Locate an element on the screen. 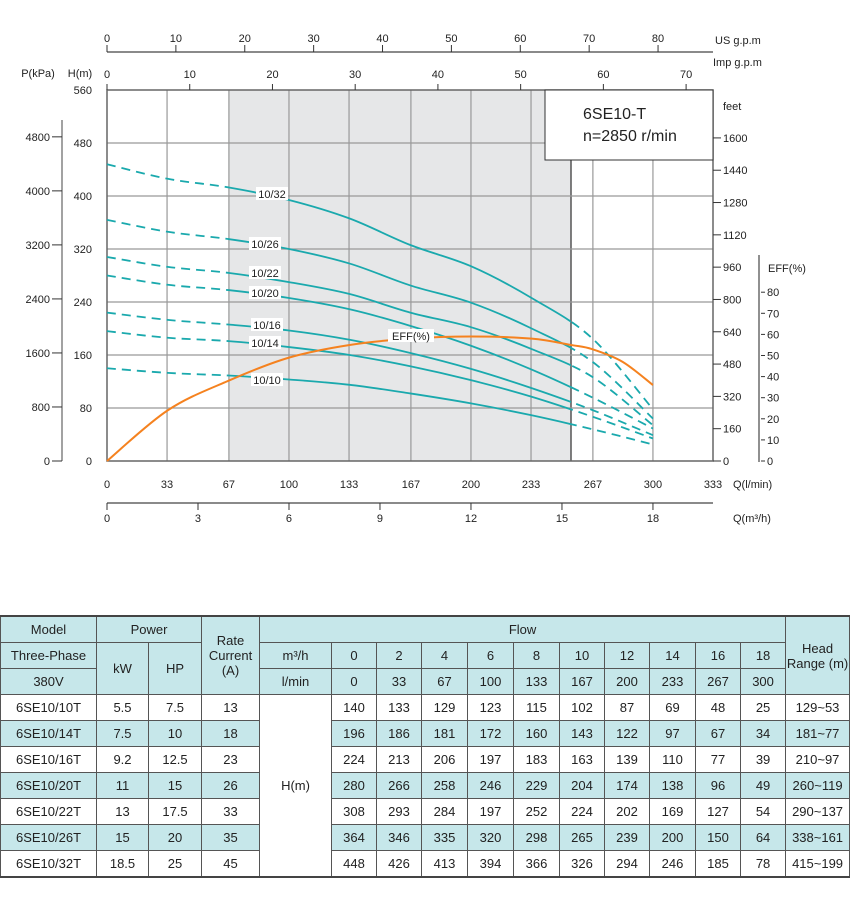  m3h-tick-label: 6 is located at coordinates (289, 519).